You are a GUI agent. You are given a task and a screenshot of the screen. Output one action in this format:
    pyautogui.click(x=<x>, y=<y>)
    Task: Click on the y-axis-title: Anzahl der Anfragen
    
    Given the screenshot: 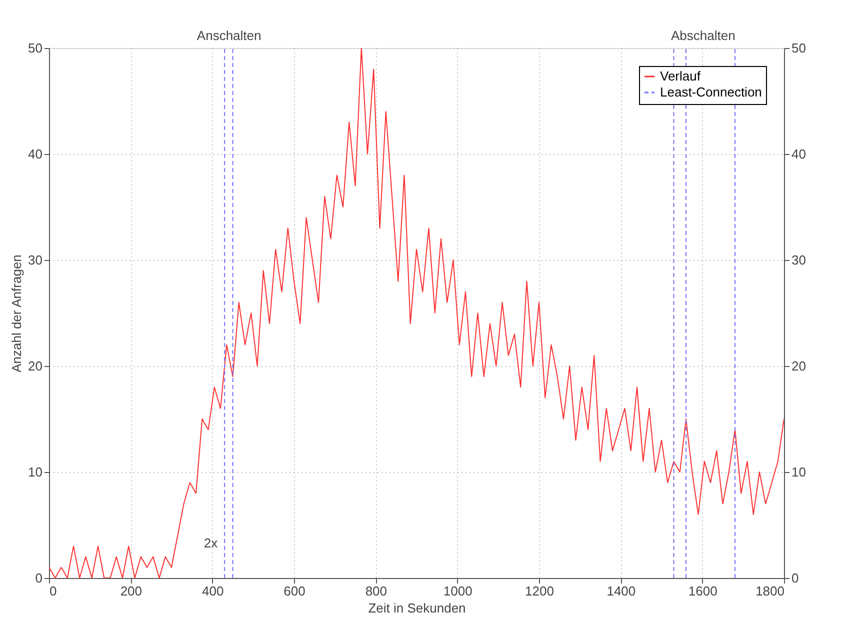 What is the action you would take?
    pyautogui.click(x=16, y=313)
    